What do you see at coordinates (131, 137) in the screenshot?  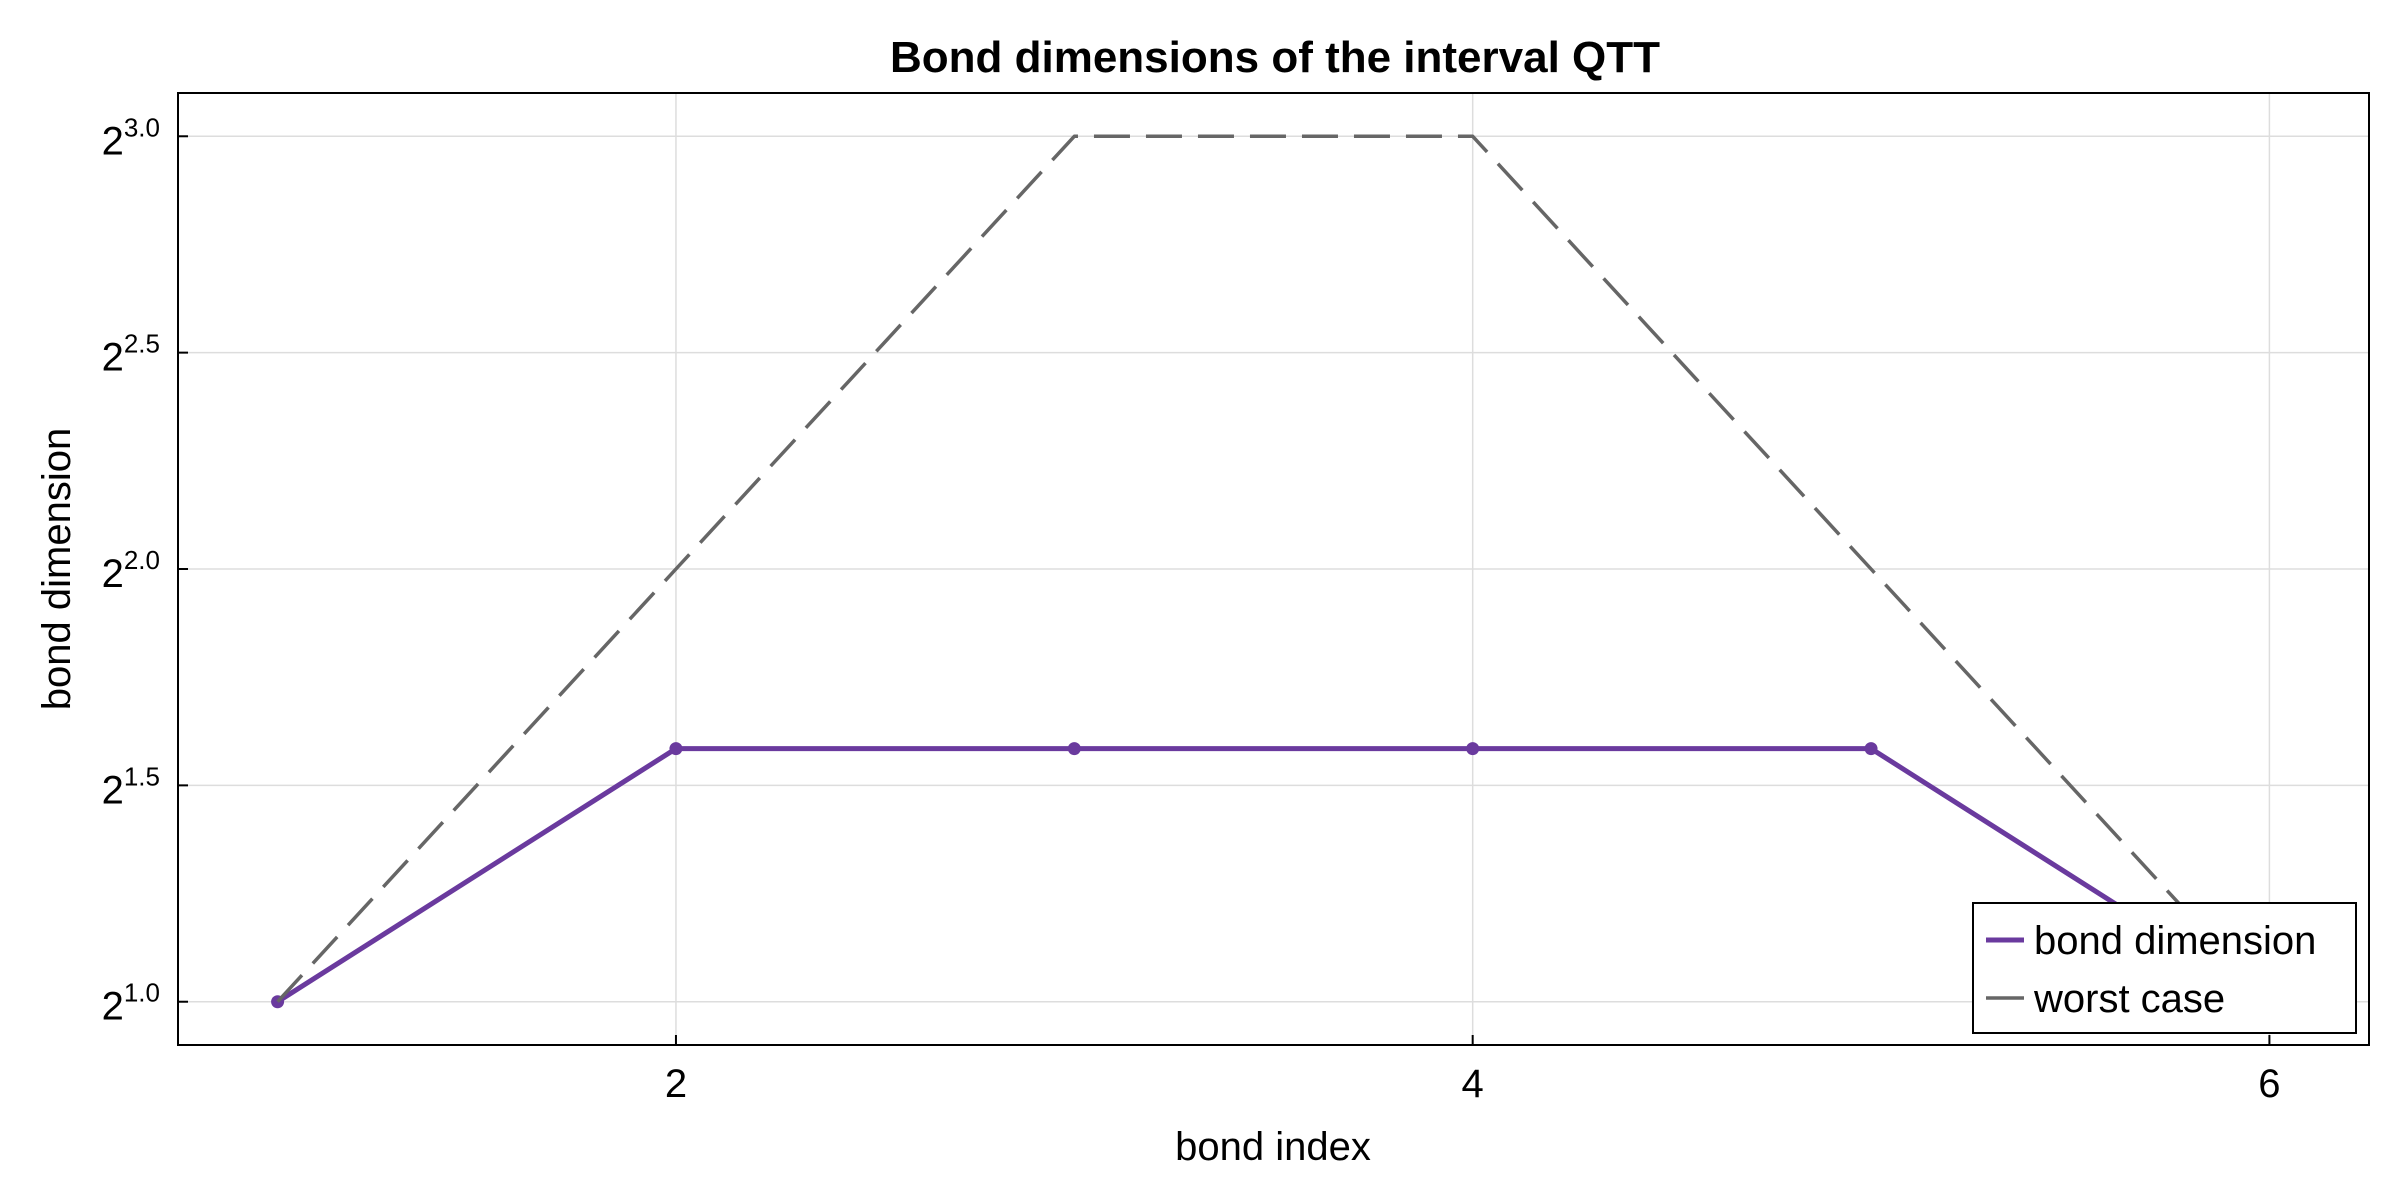 I see `y-tick-label: 23.0` at bounding box center [131, 137].